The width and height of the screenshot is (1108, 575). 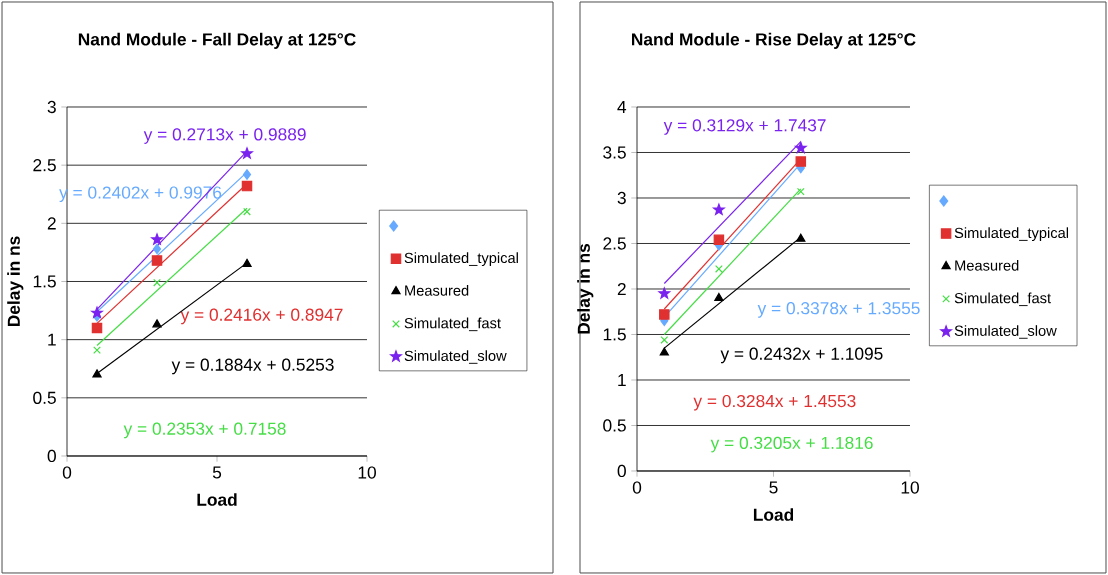 I want to click on y-tick-label: 4, so click(x=622, y=107).